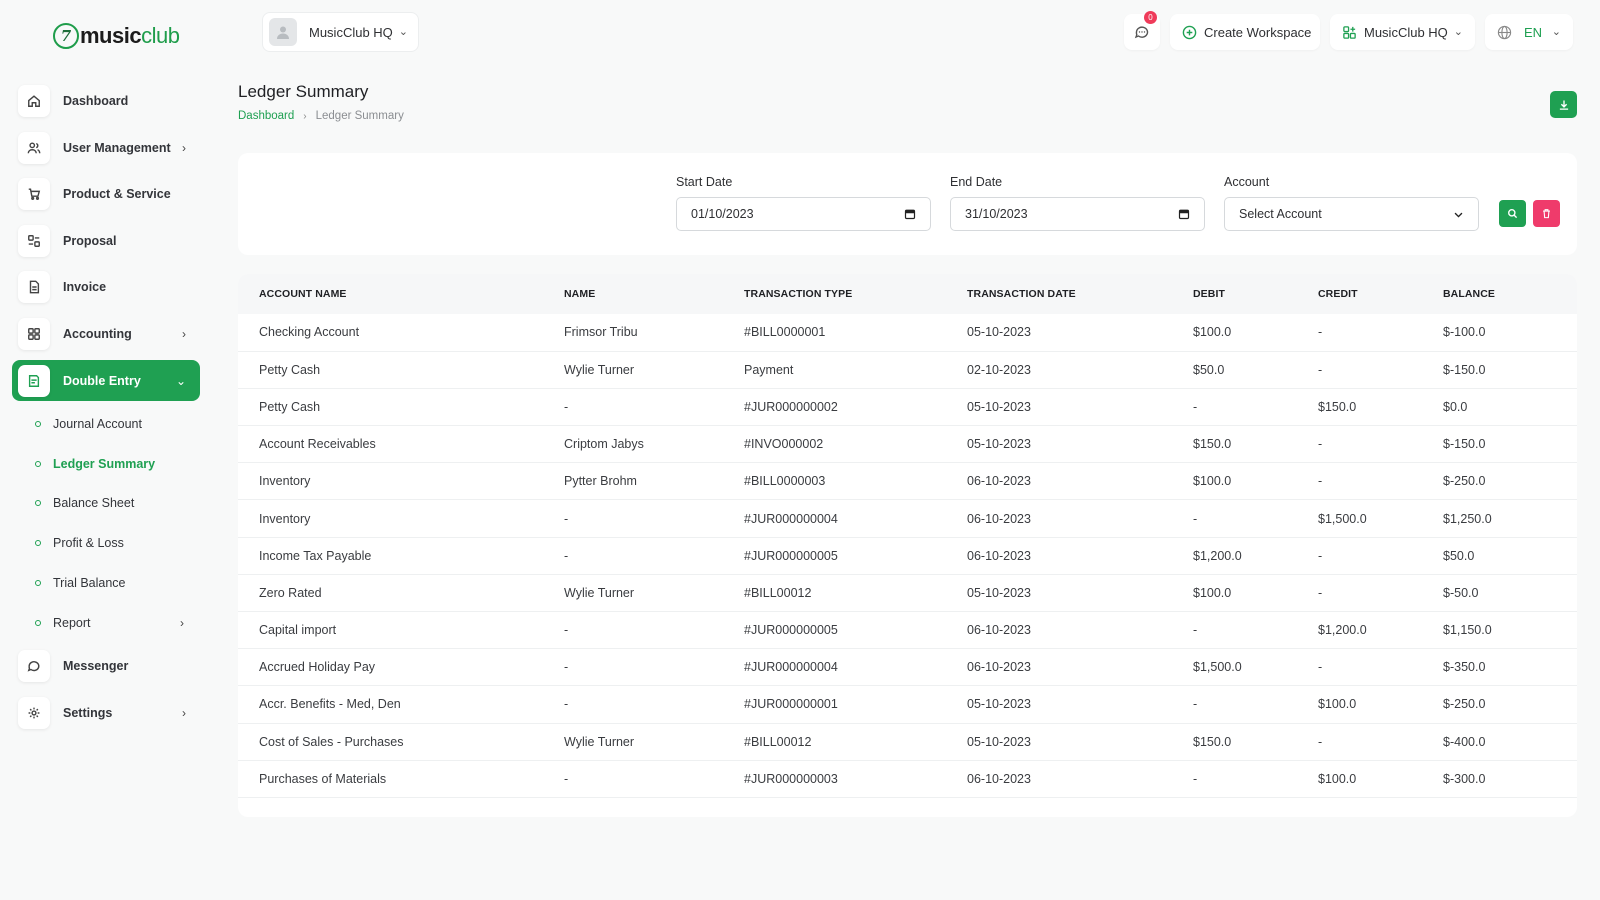 The image size is (1600, 900). I want to click on workspace-menu-label: MusicClub HQ, so click(1406, 32).